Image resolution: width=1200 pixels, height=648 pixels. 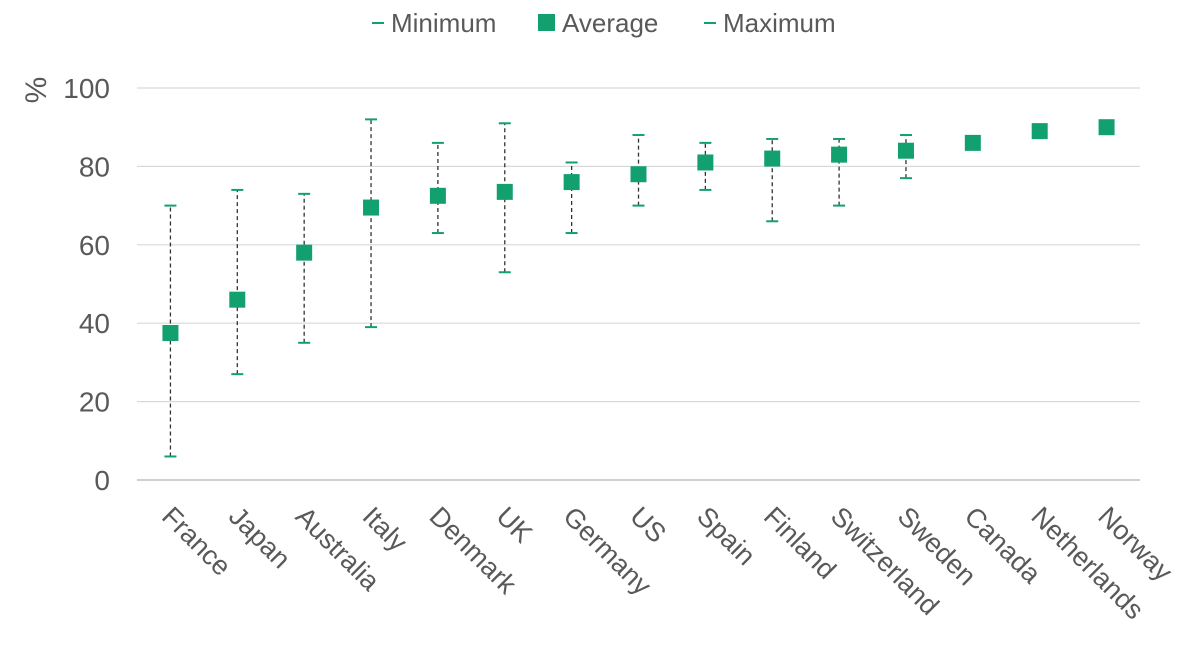 What do you see at coordinates (1039, 131) in the screenshot?
I see `average-marker-netherlands` at bounding box center [1039, 131].